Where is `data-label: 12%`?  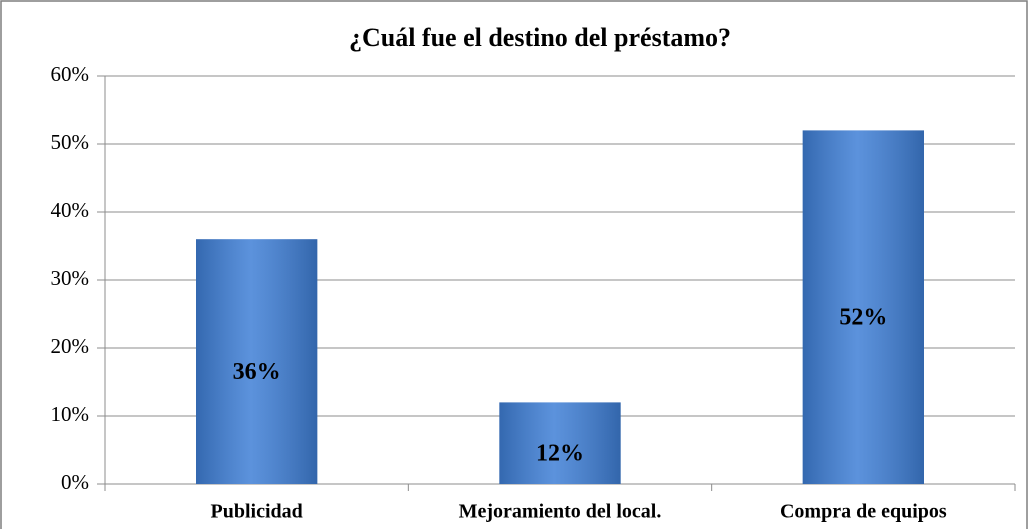 data-label: 12% is located at coordinates (560, 454).